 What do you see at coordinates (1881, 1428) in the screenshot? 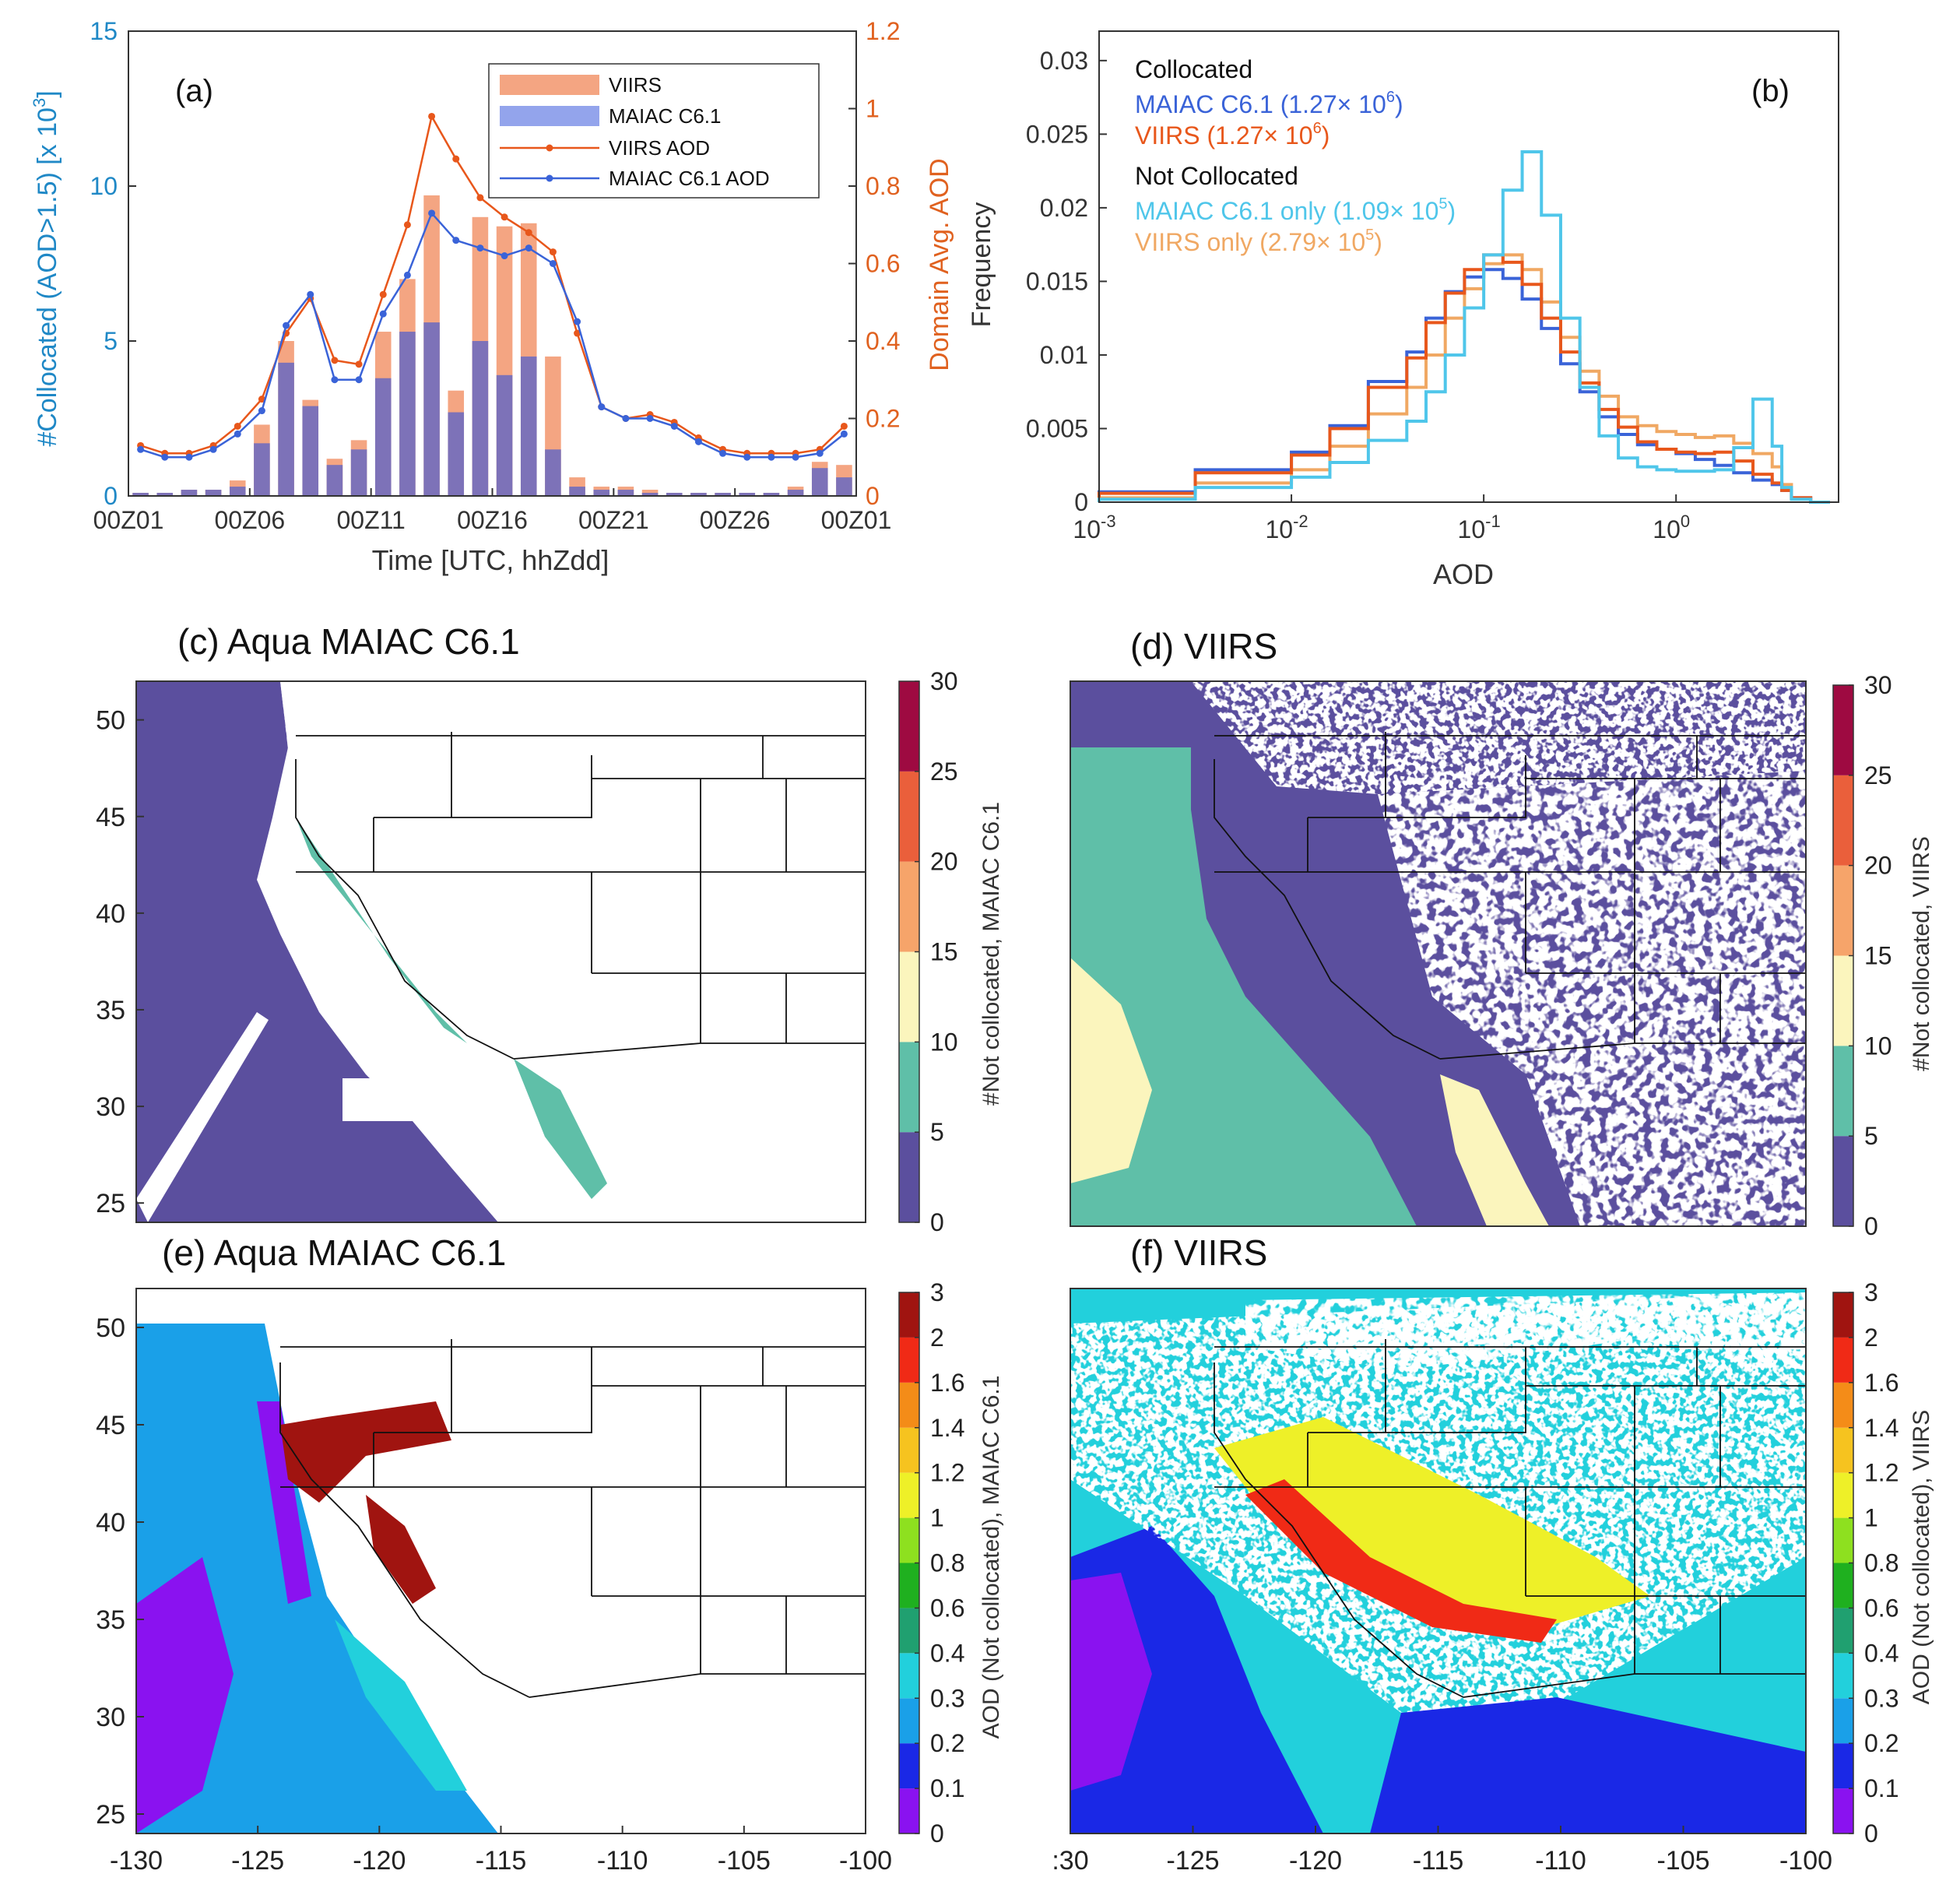
I see `colorbar-tick-label: 1.4` at bounding box center [1881, 1428].